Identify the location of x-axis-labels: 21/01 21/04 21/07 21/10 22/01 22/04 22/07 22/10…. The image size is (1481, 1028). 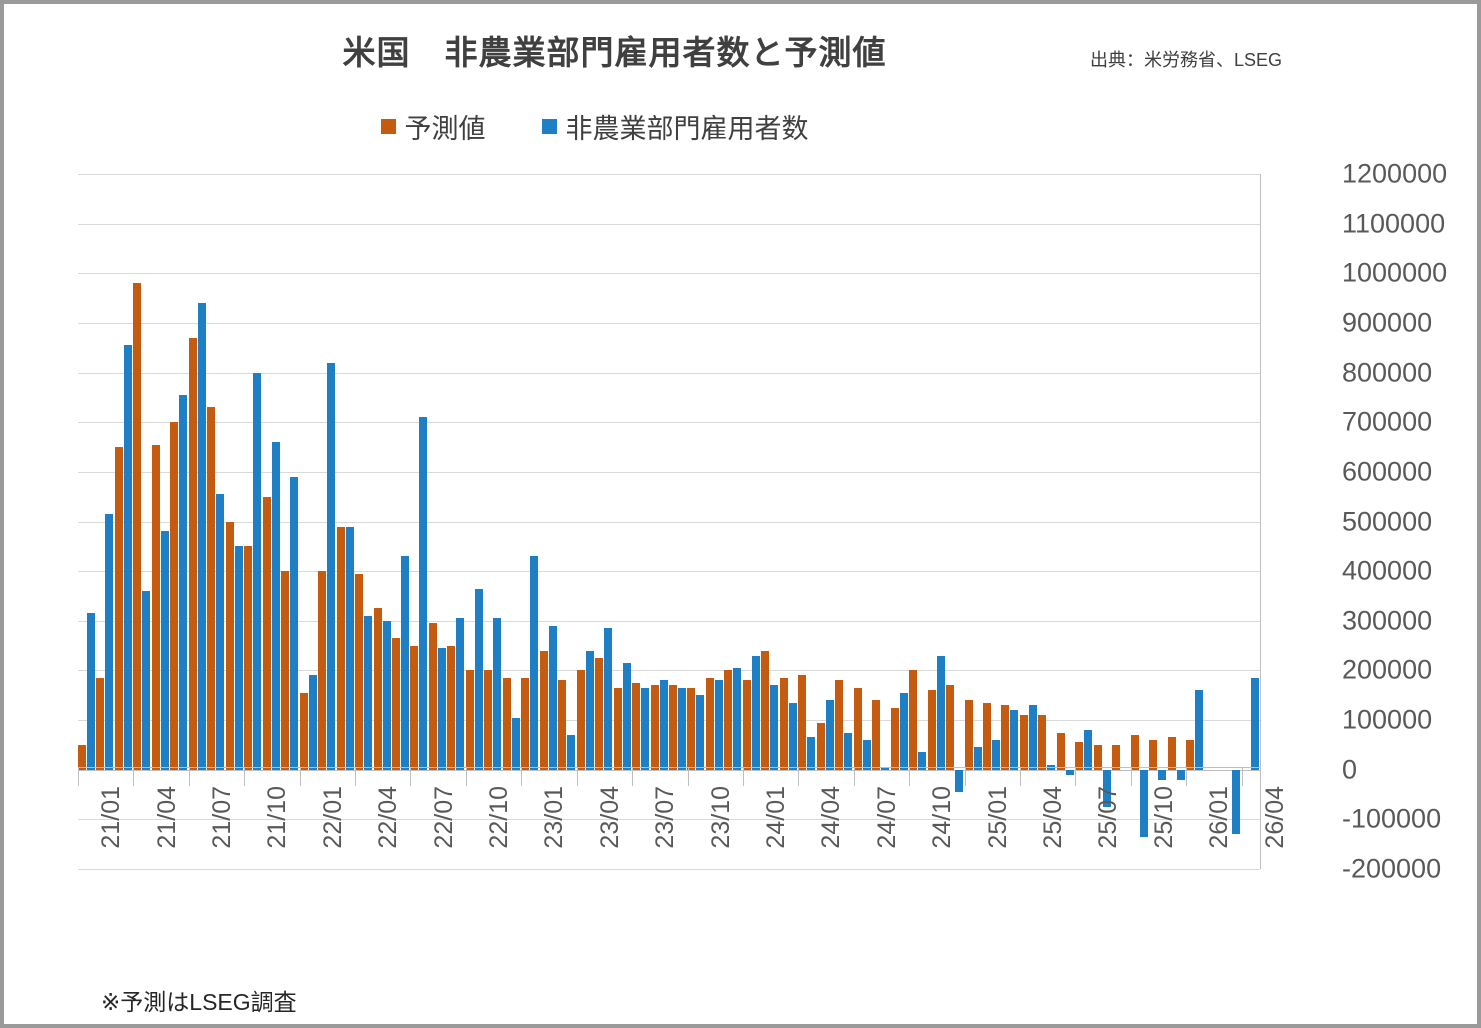
(742, 841).